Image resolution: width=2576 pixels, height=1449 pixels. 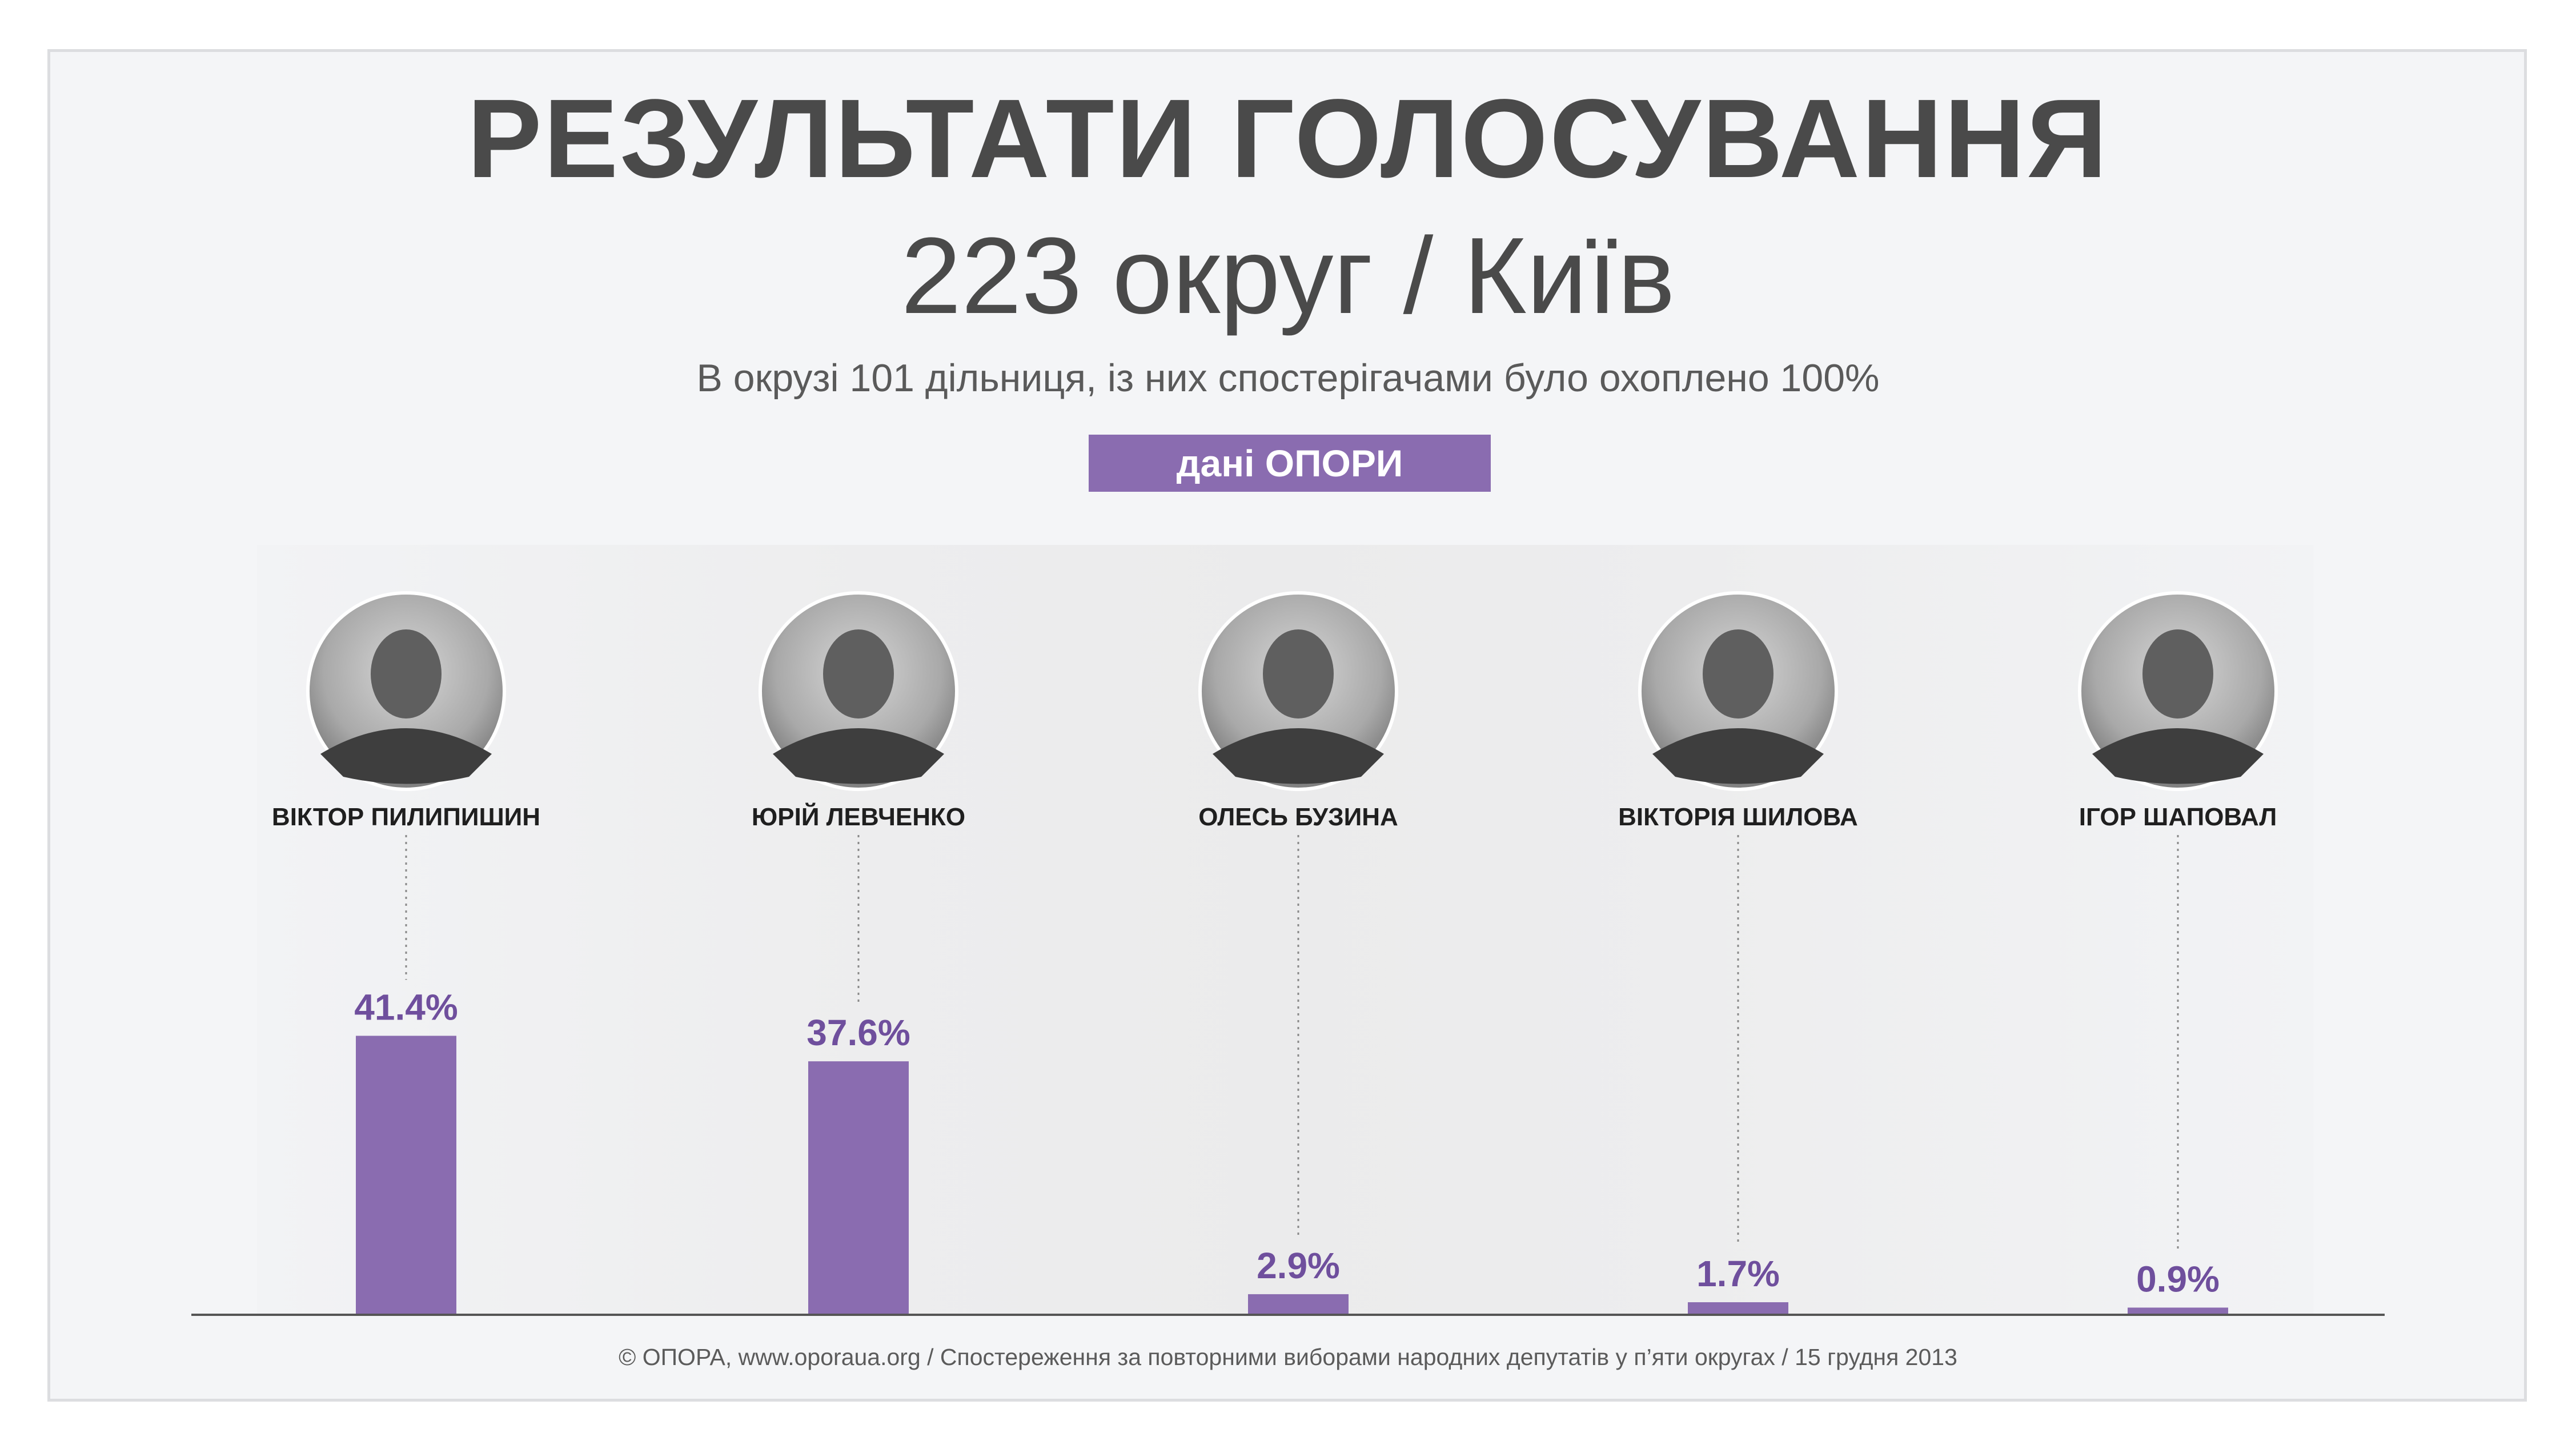 What do you see at coordinates (2178, 817) in the screenshot?
I see `candidate-name: ІГОР ШАПОВАЛ` at bounding box center [2178, 817].